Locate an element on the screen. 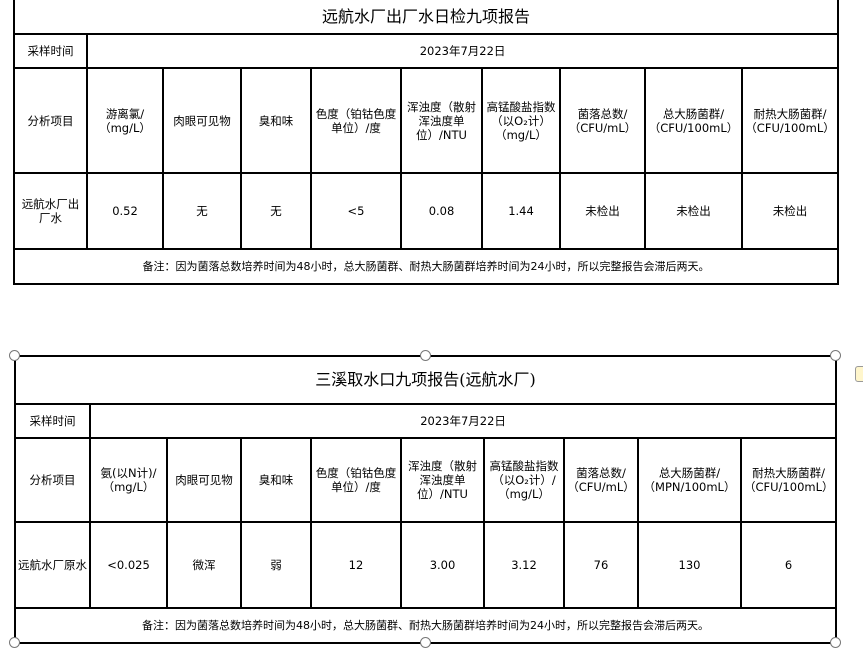 Image resolution: width=863 pixels, height=667 pixels. value-cell: 76 is located at coordinates (601, 565).